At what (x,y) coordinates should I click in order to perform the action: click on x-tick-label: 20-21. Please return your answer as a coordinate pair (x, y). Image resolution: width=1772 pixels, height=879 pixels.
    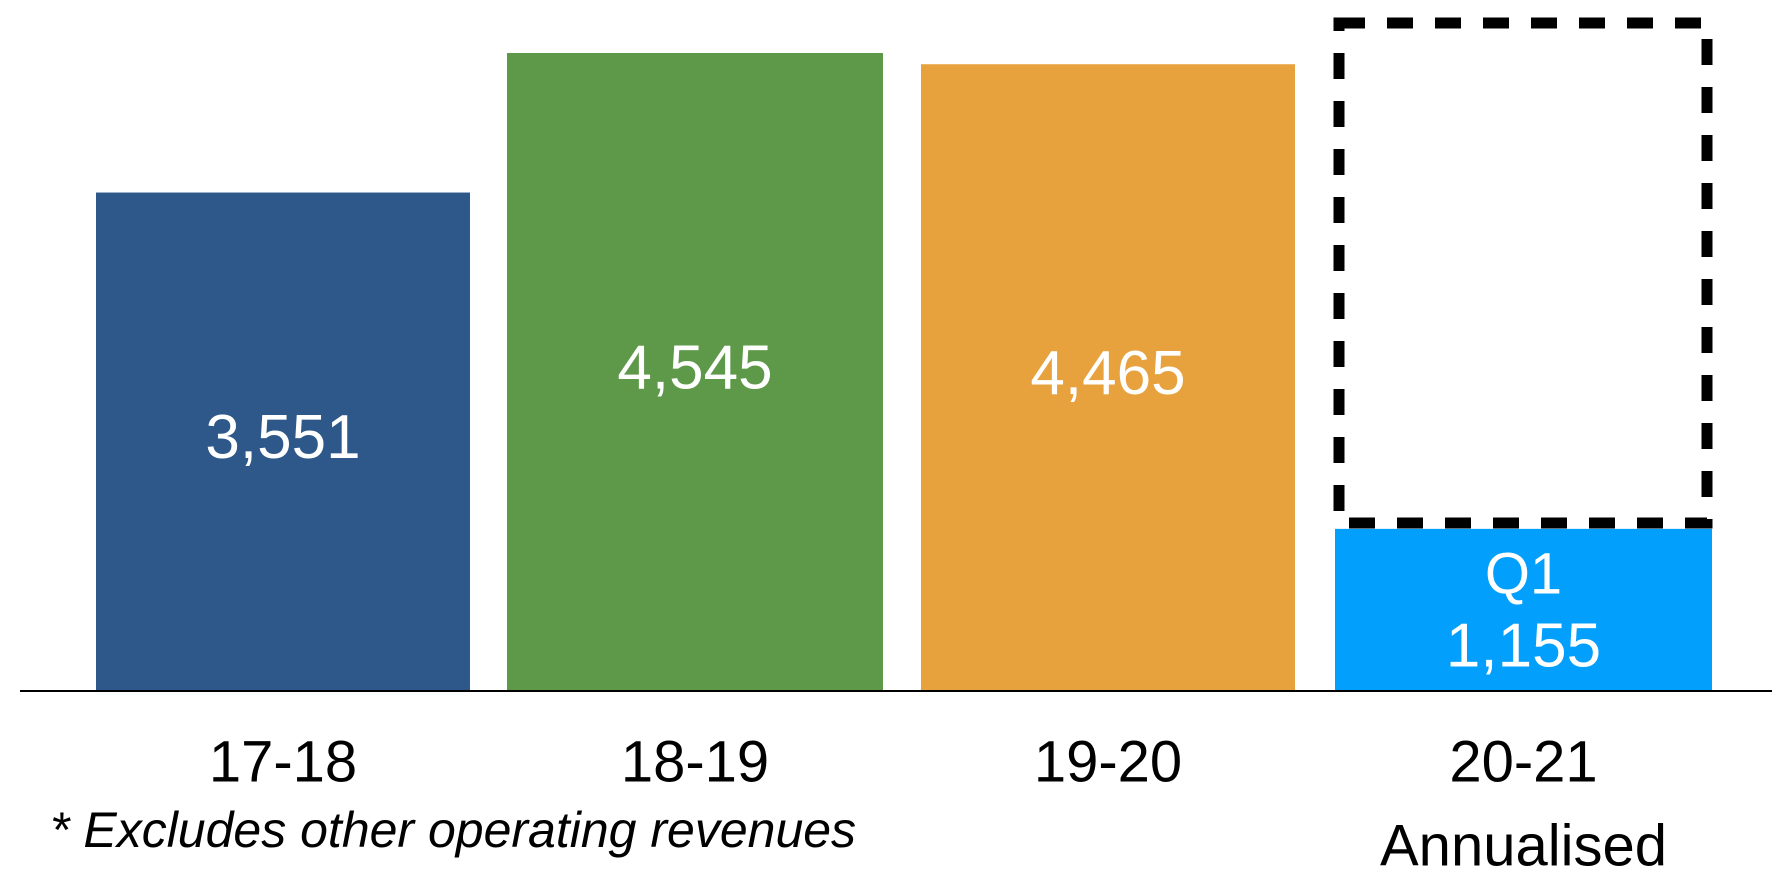
    Looking at the image, I should click on (1523, 761).